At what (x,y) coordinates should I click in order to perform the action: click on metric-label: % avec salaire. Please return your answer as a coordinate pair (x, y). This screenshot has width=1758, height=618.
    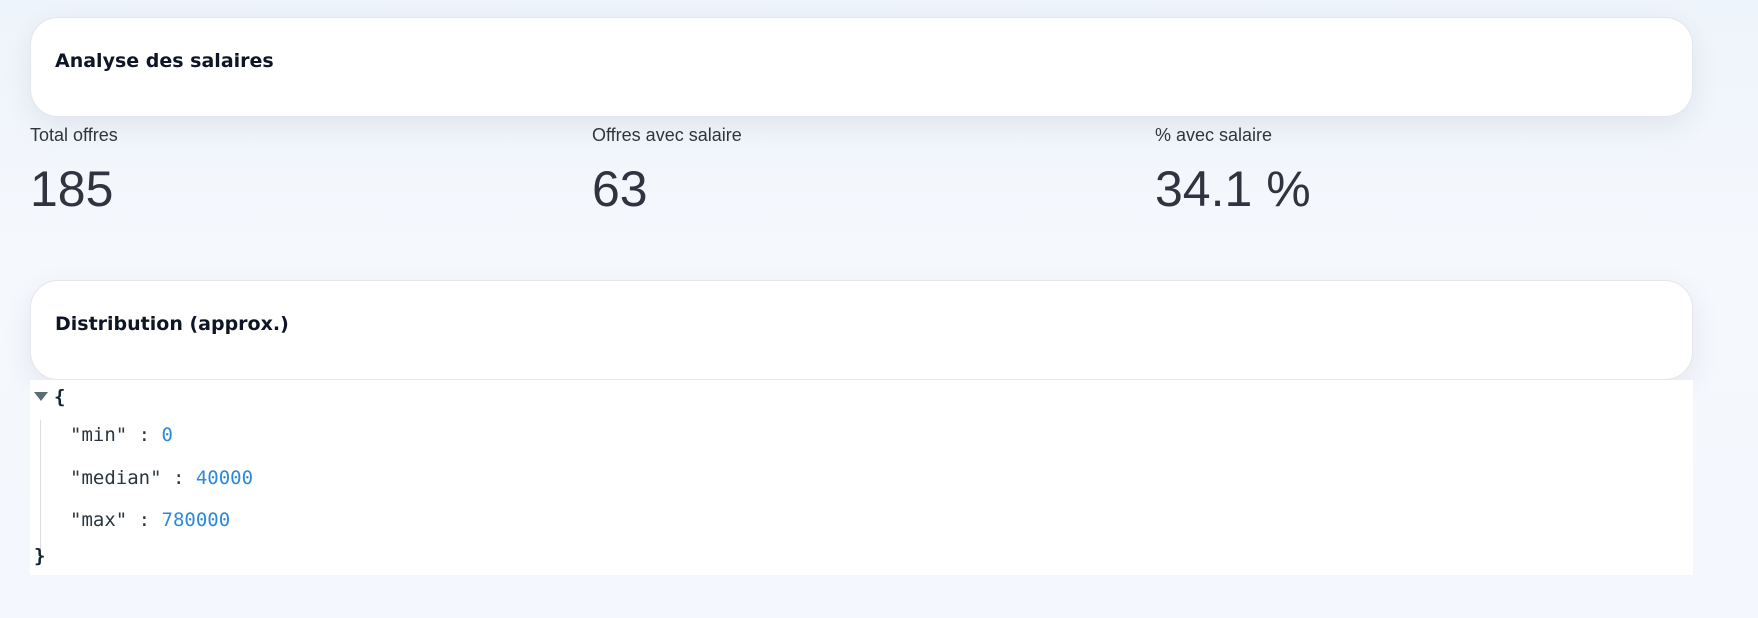
    Looking at the image, I should click on (1214, 135).